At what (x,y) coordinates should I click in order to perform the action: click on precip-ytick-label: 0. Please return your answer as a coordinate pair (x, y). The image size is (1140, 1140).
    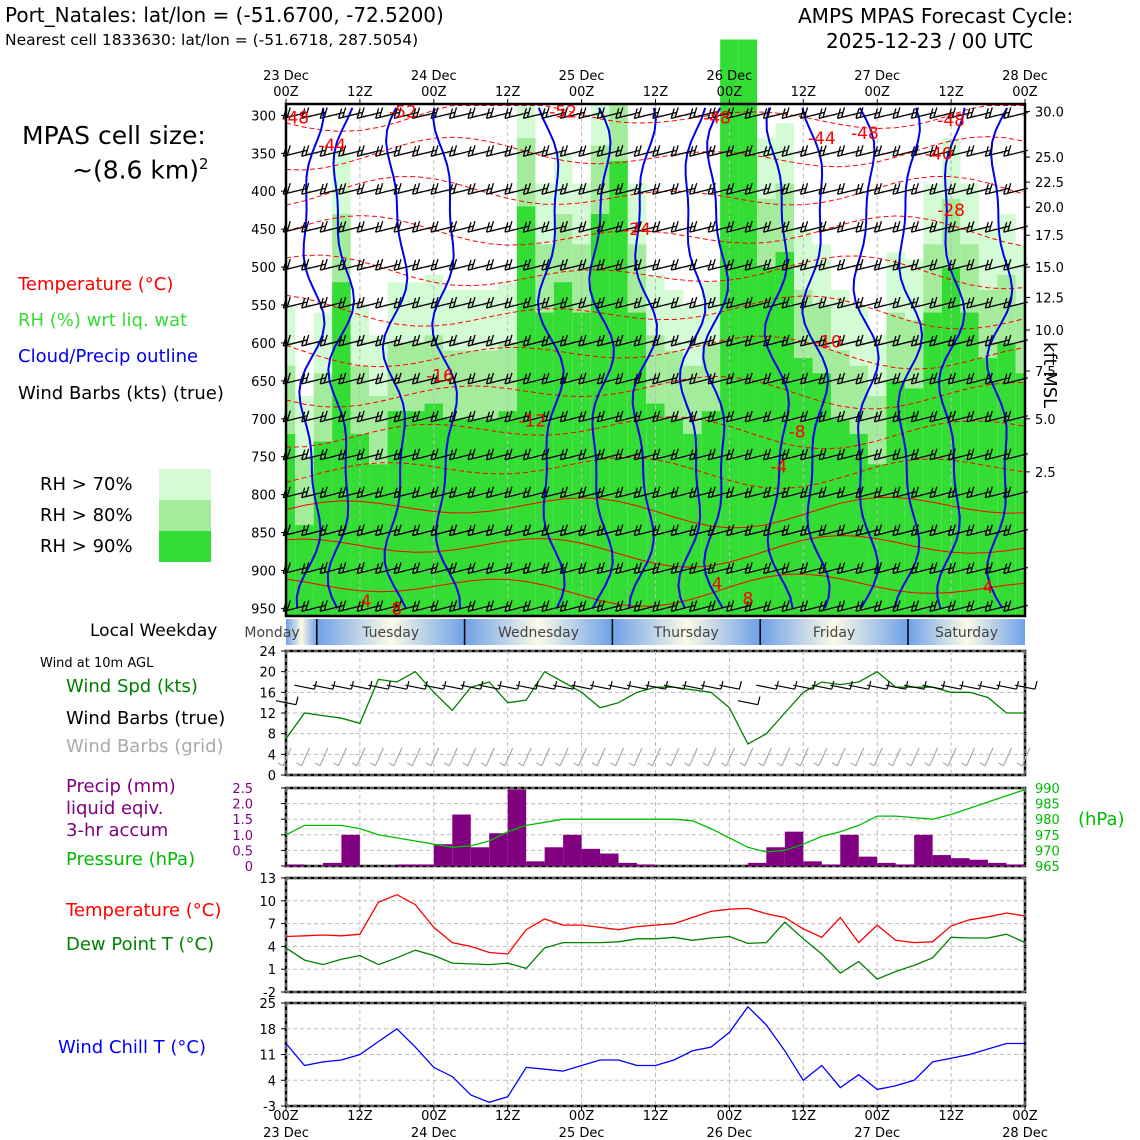
    Looking at the image, I should click on (249, 867).